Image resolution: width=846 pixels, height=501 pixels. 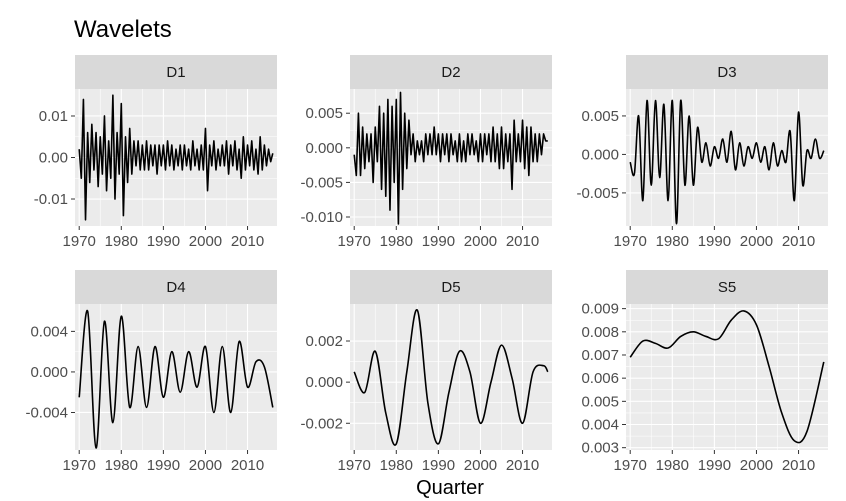 What do you see at coordinates (324, 341) in the screenshot?
I see `y-tick-label: 0.002` at bounding box center [324, 341].